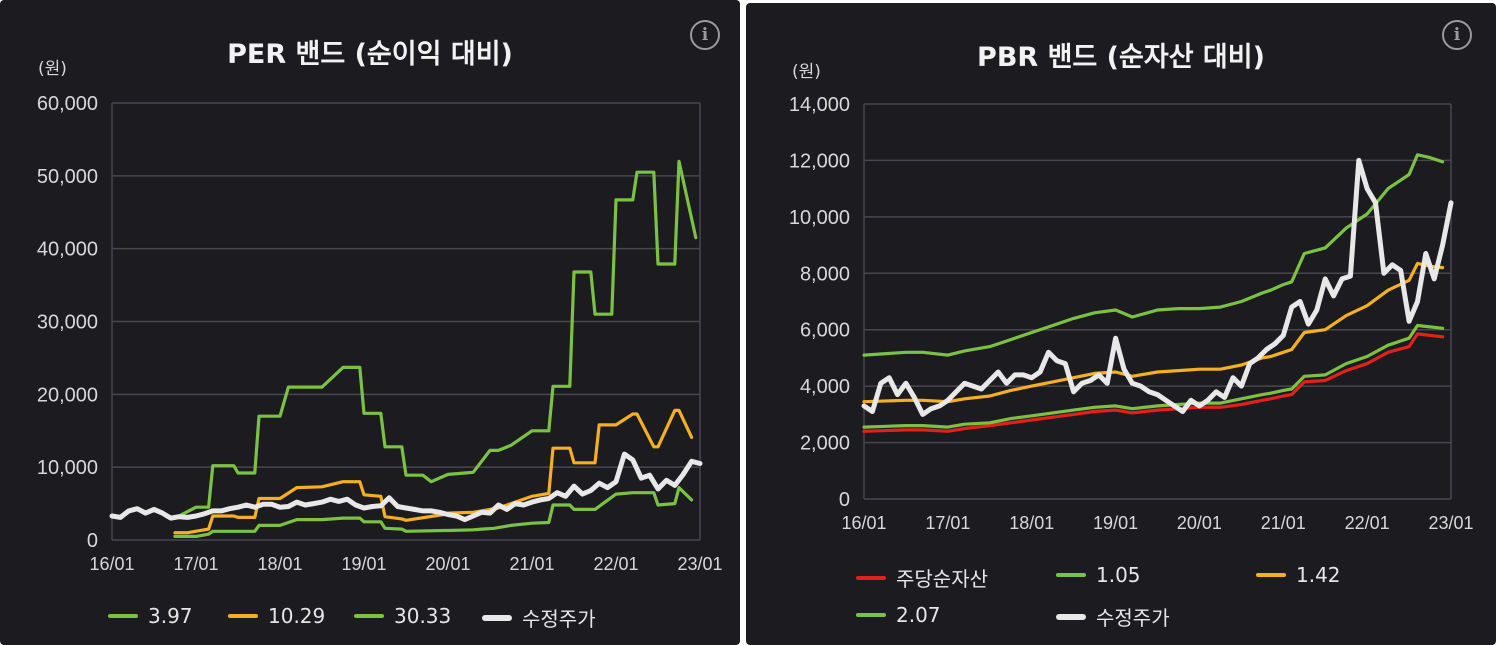 This screenshot has width=1496, height=645. Describe the element at coordinates (1318, 575) in the screenshot. I see `legend-label: 1.42` at that location.